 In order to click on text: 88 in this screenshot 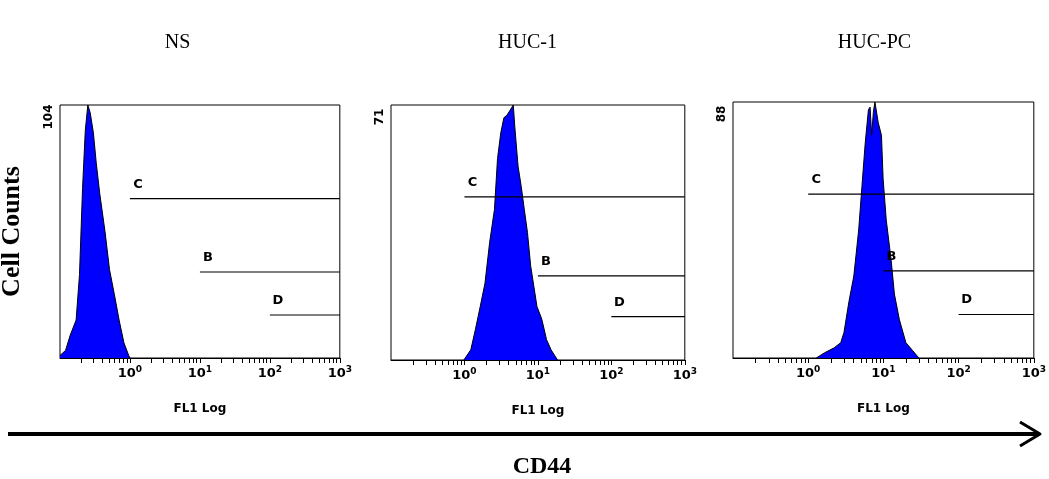, I will do `click(721, 114)`.